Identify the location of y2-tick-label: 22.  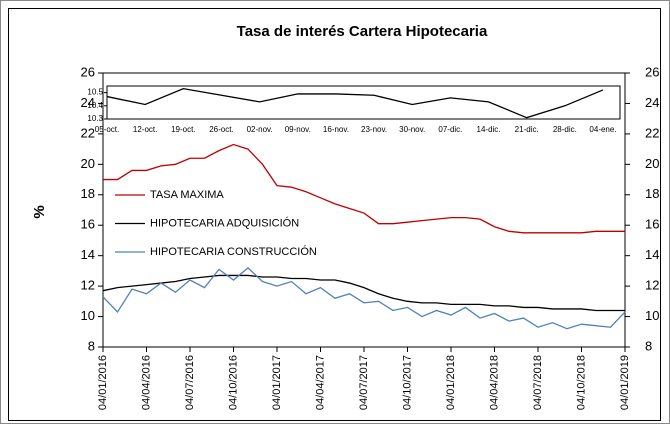
(652, 132).